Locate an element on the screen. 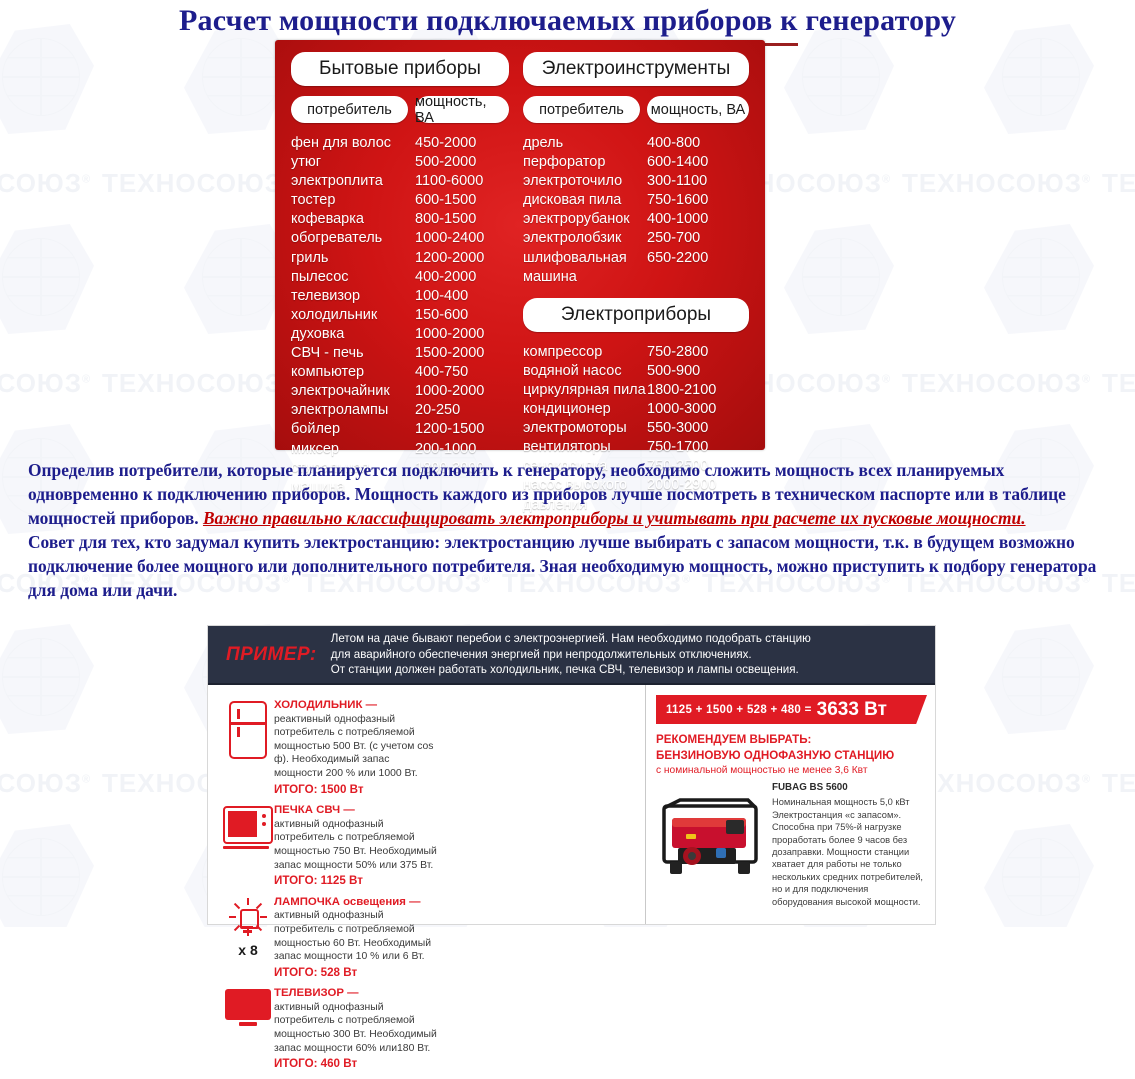 Image resolution: width=1135 pixels, height=1079 pixels. table-cell-consumer: вентиляторы is located at coordinates (567, 447).